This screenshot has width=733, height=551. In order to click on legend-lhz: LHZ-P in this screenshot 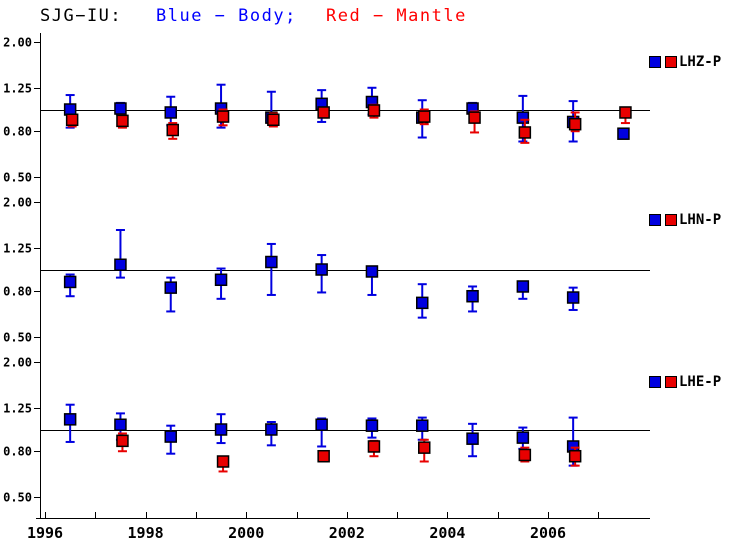, I will do `click(685, 62)`.